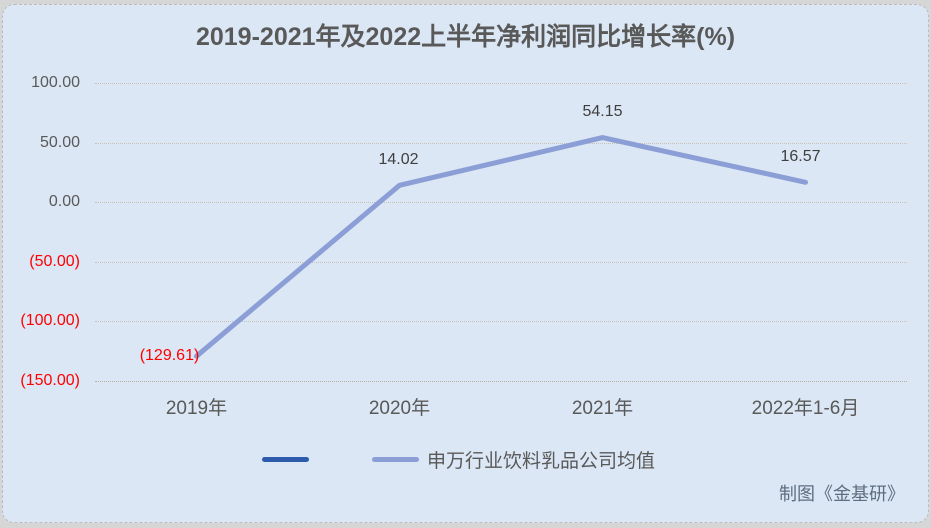 The image size is (931, 528). What do you see at coordinates (399, 408) in the screenshot?
I see `x-tick-label: 2020年` at bounding box center [399, 408].